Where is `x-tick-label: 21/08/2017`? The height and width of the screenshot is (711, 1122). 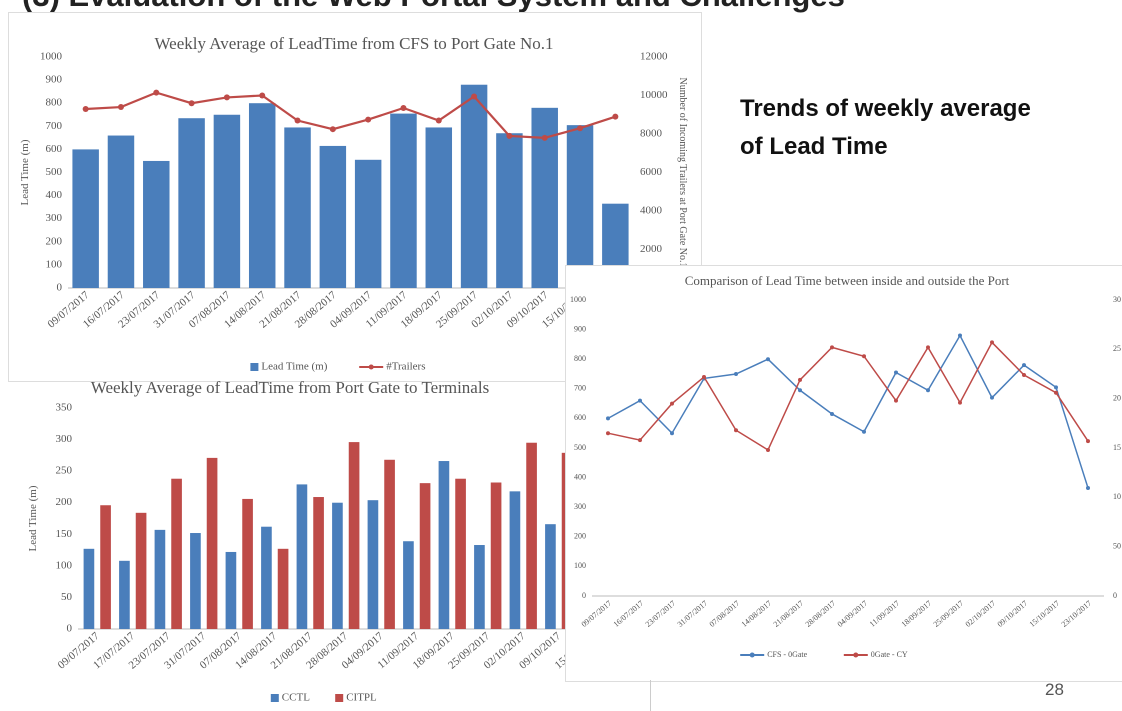
x-tick-label: 21/08/2017 is located at coordinates (789, 614).